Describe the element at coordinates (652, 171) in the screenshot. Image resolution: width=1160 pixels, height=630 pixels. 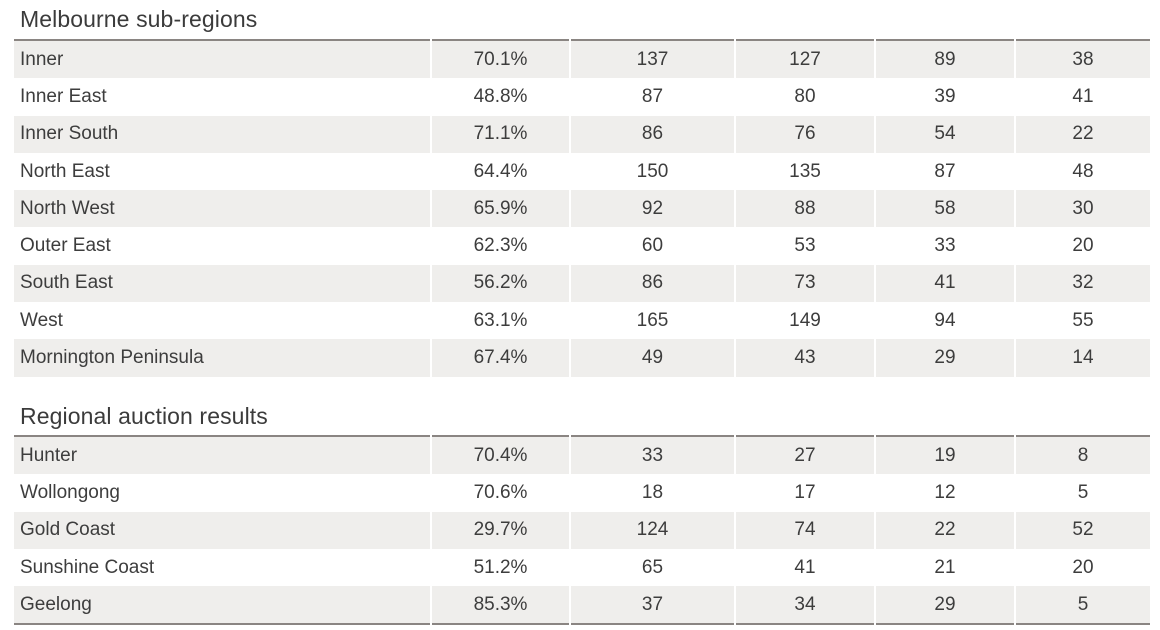
I see `value-col-1-cell: 150` at that location.